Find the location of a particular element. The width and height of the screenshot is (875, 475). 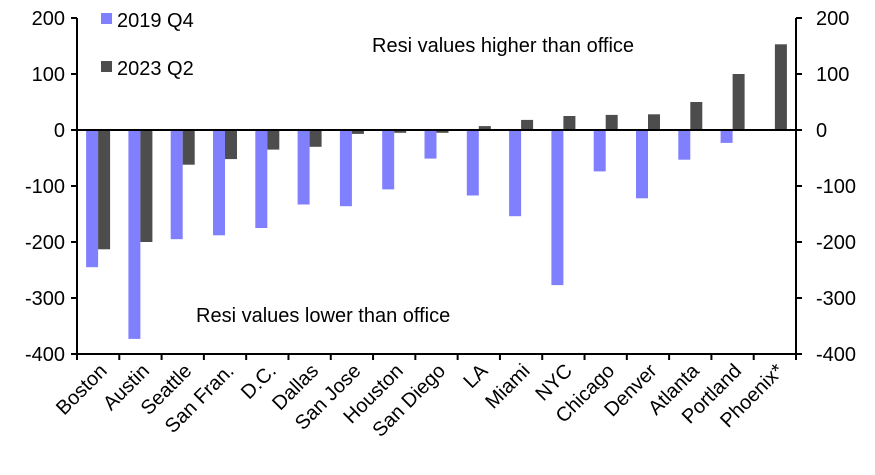

y-right-tick-label: -400 is located at coordinates (836, 355).